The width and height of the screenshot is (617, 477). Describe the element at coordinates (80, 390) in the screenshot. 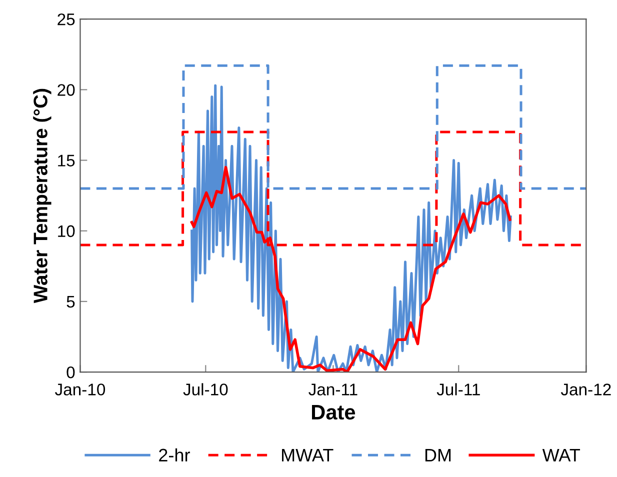

I see `x-tick-label: Jan-10` at that location.